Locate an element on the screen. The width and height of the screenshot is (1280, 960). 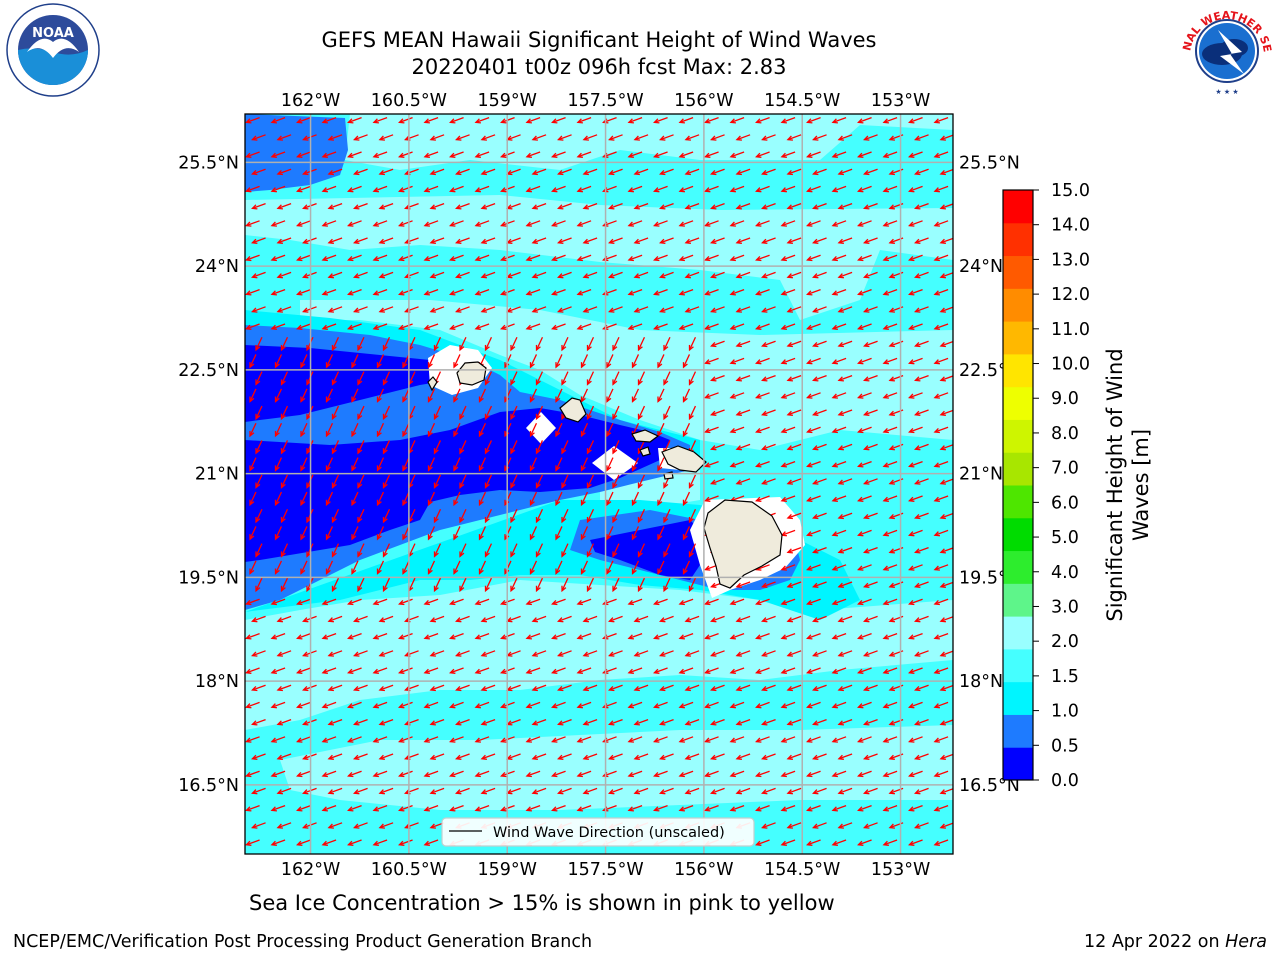
lon-label-bottom: 156°W is located at coordinates (703, 870).